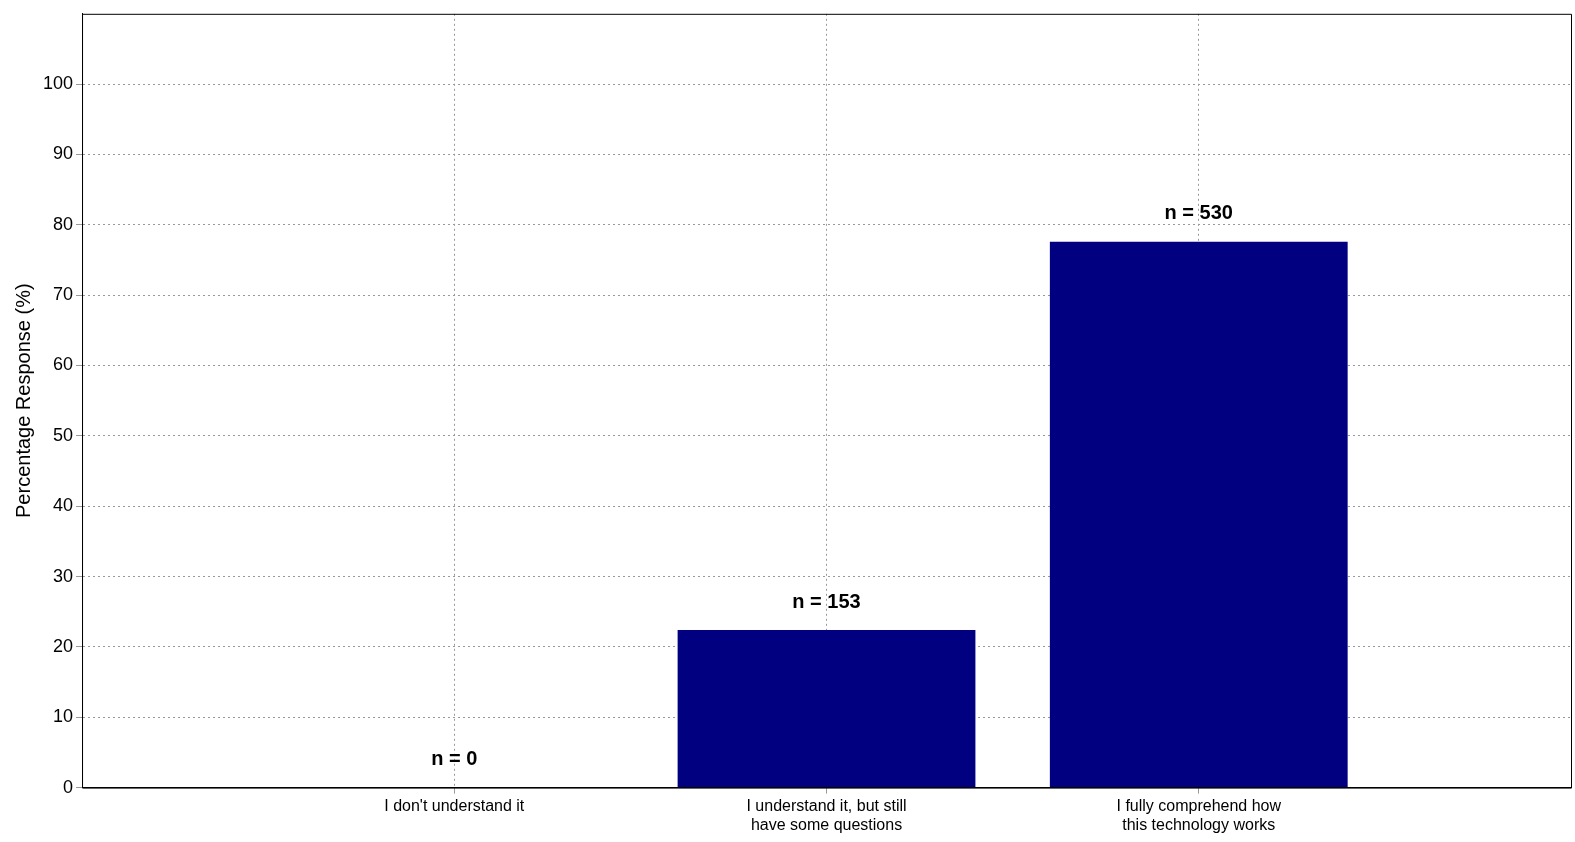 This screenshot has height=842, width=1575. What do you see at coordinates (454, 805) in the screenshot?
I see `x-tick-label: I don't understand it` at bounding box center [454, 805].